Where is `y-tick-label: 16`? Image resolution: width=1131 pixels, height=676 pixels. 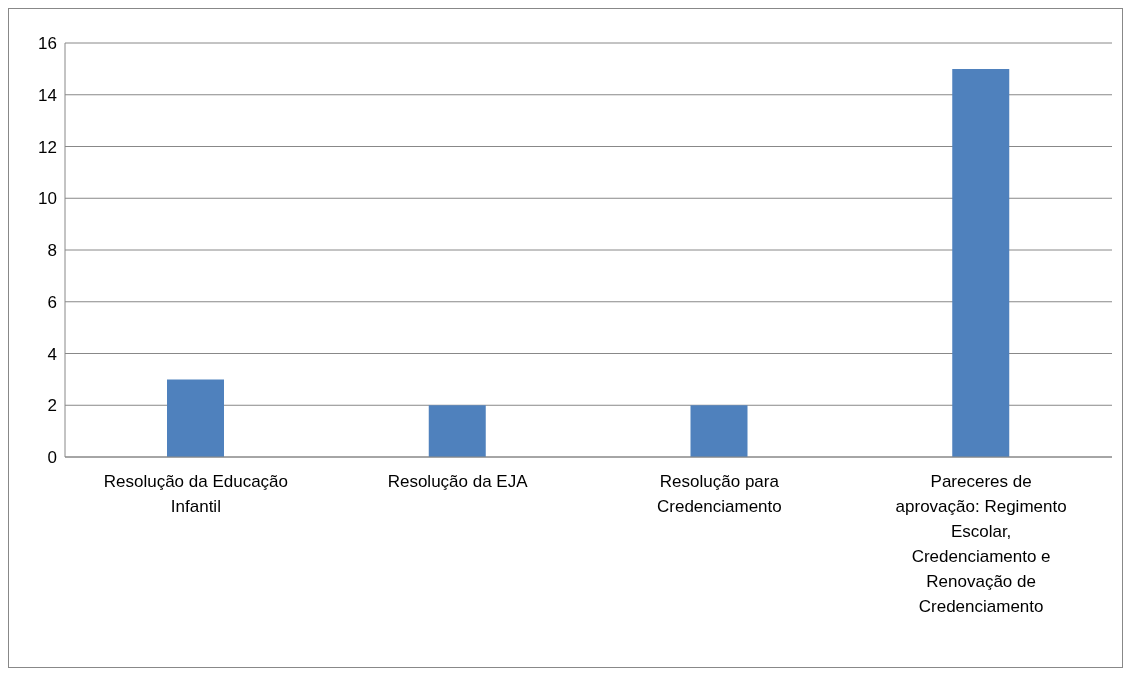
y-tick-label: 16 is located at coordinates (47, 44).